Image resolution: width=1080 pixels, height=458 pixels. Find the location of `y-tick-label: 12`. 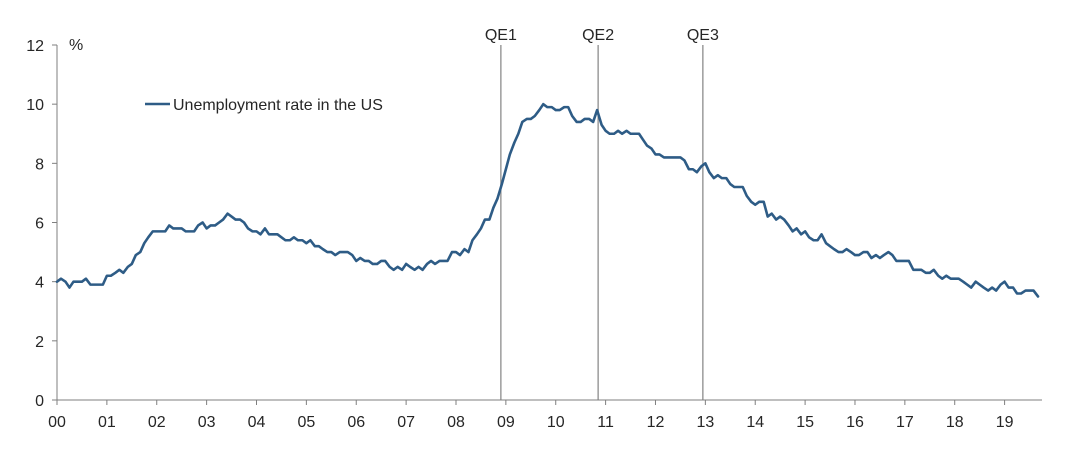

y-tick-label: 12 is located at coordinates (35, 46).